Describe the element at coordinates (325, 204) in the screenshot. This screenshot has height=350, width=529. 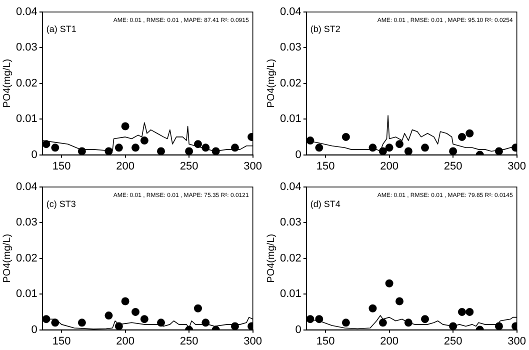
I see `annotation: (d) ST4` at that location.